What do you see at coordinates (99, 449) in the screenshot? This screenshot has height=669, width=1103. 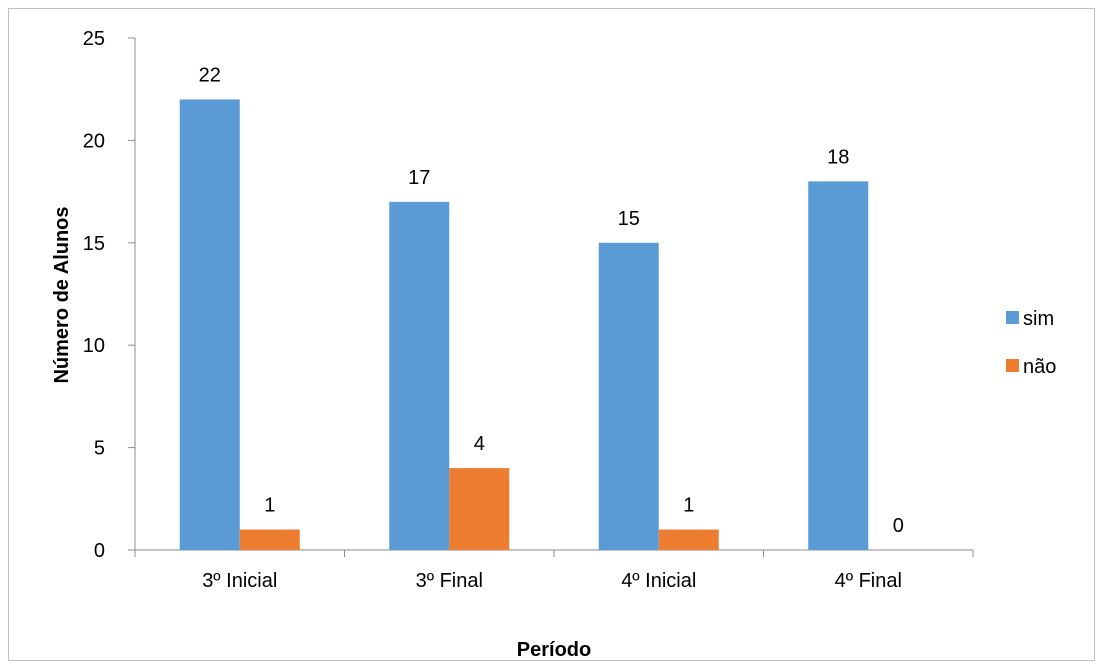 I see `y-tick-label: 5` at bounding box center [99, 449].